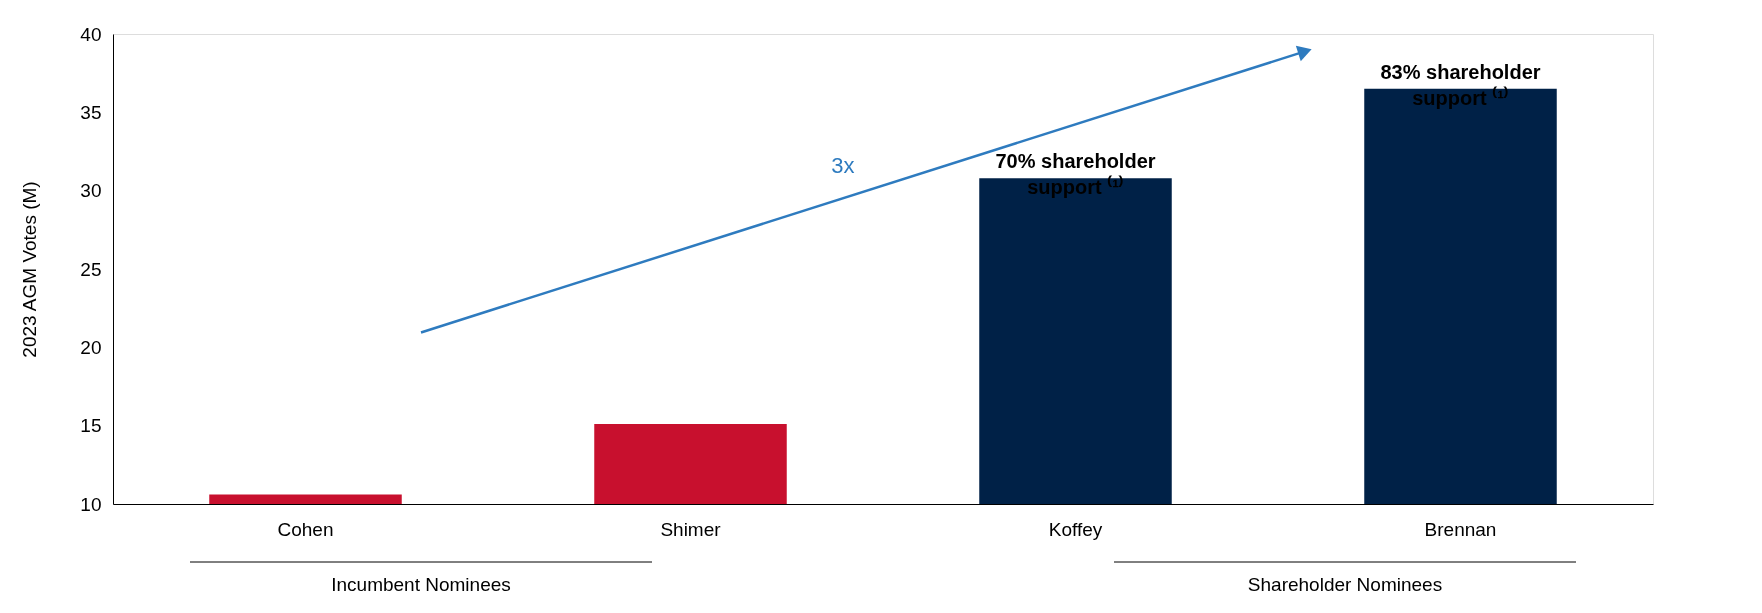  Describe the element at coordinates (691, 529) in the screenshot. I see `x-tick-label: Shimer` at that location.